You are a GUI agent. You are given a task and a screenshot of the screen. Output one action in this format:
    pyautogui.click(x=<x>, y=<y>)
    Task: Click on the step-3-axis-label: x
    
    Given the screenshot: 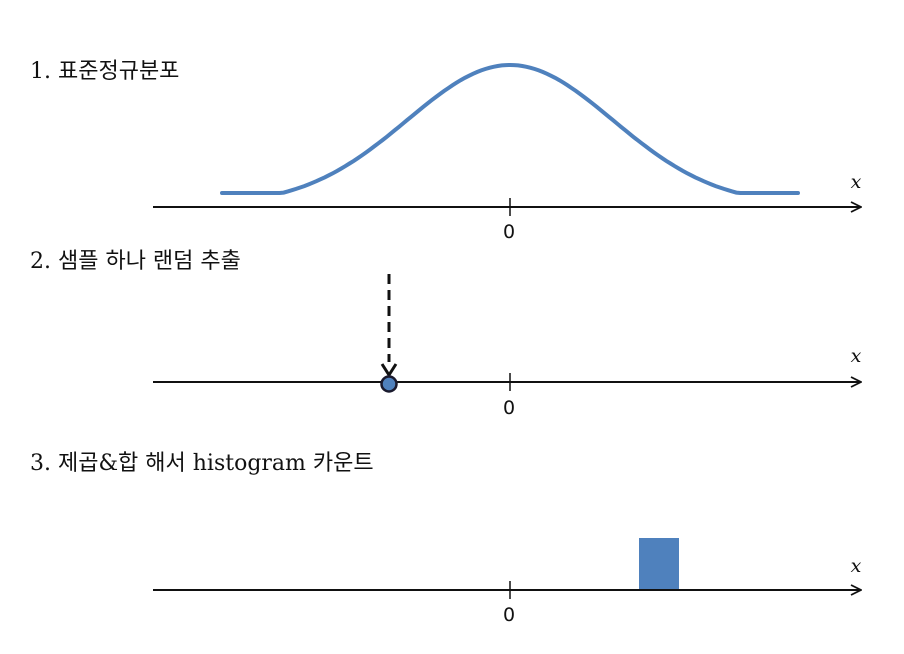 What is the action you would take?
    pyautogui.click(x=856, y=566)
    